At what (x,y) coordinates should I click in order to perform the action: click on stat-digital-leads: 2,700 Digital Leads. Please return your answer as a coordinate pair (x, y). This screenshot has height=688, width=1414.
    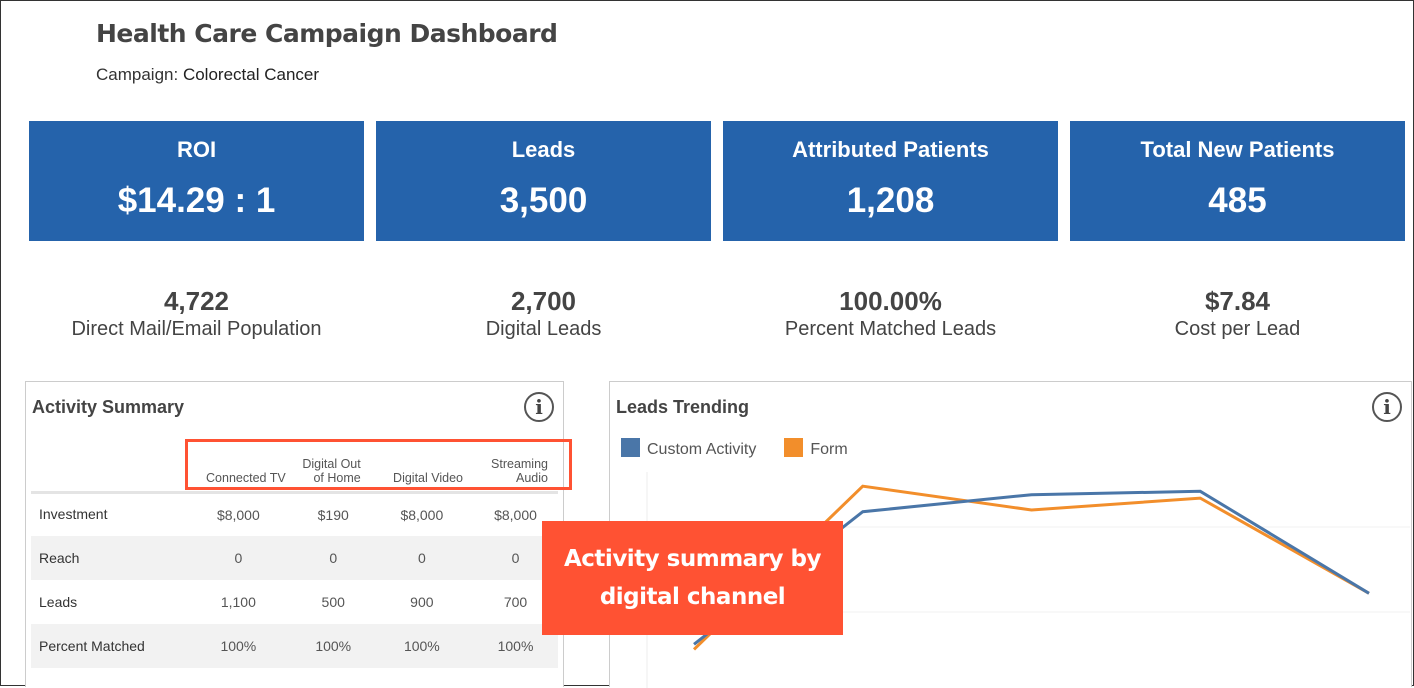
    Looking at the image, I should click on (543, 313).